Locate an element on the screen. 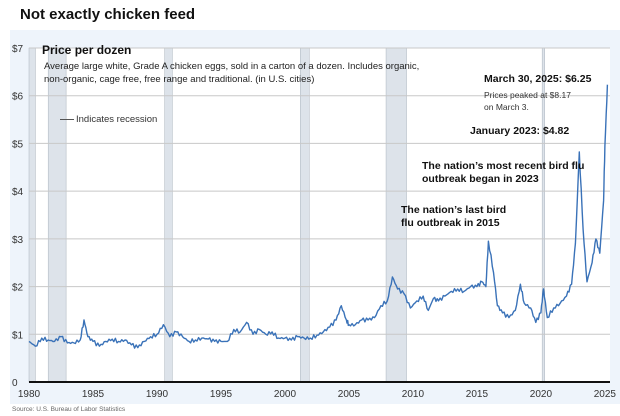  legend-line-icon is located at coordinates (67, 119).